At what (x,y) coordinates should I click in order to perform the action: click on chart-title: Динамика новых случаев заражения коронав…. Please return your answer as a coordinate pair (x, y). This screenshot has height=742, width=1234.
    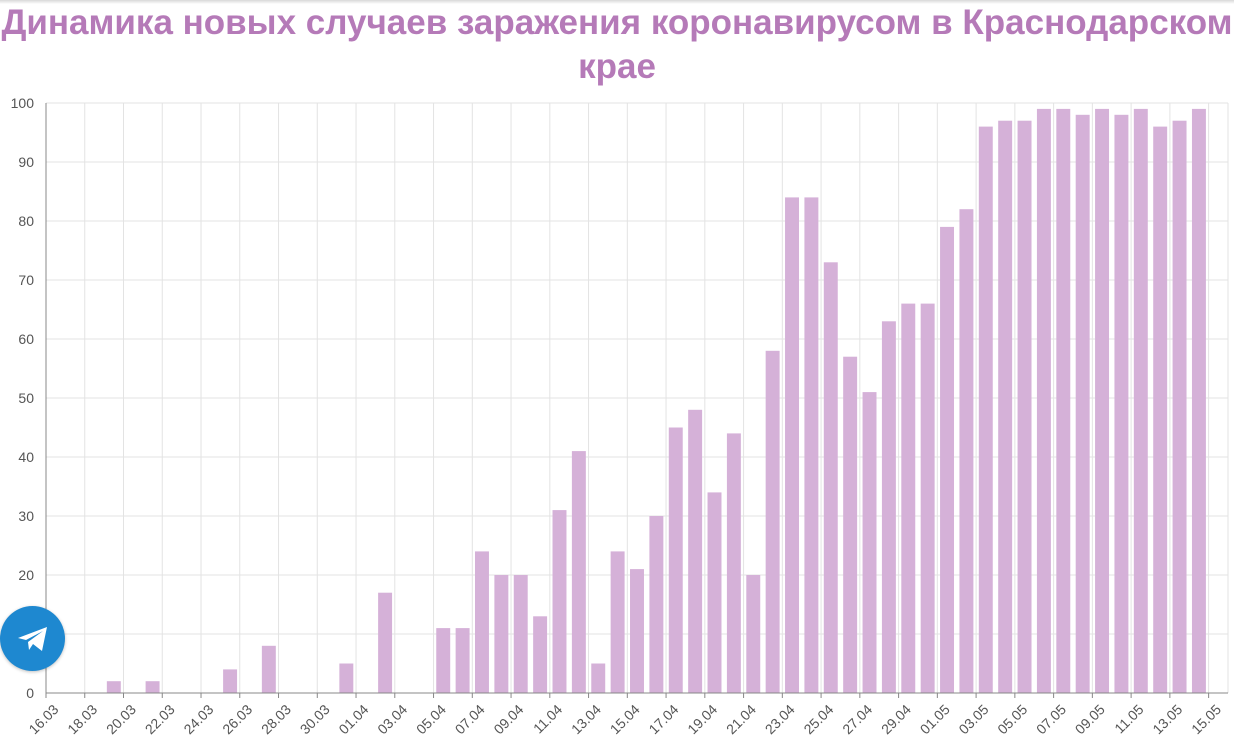
    Looking at the image, I should click on (617, 44).